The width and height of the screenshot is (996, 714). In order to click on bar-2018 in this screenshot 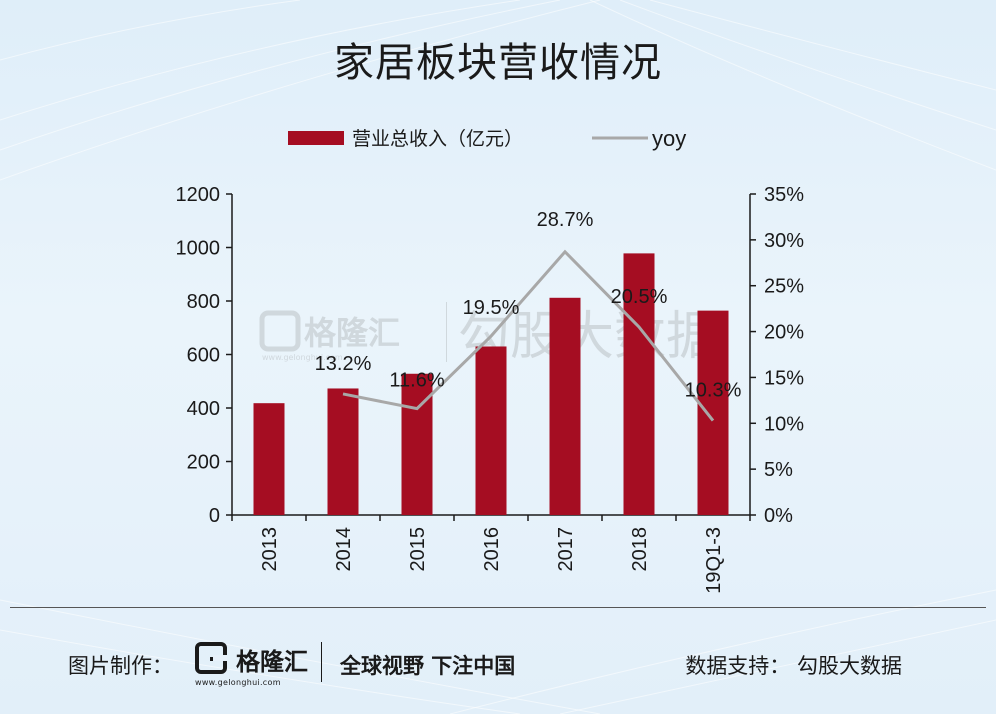, I will do `click(639, 384)`.